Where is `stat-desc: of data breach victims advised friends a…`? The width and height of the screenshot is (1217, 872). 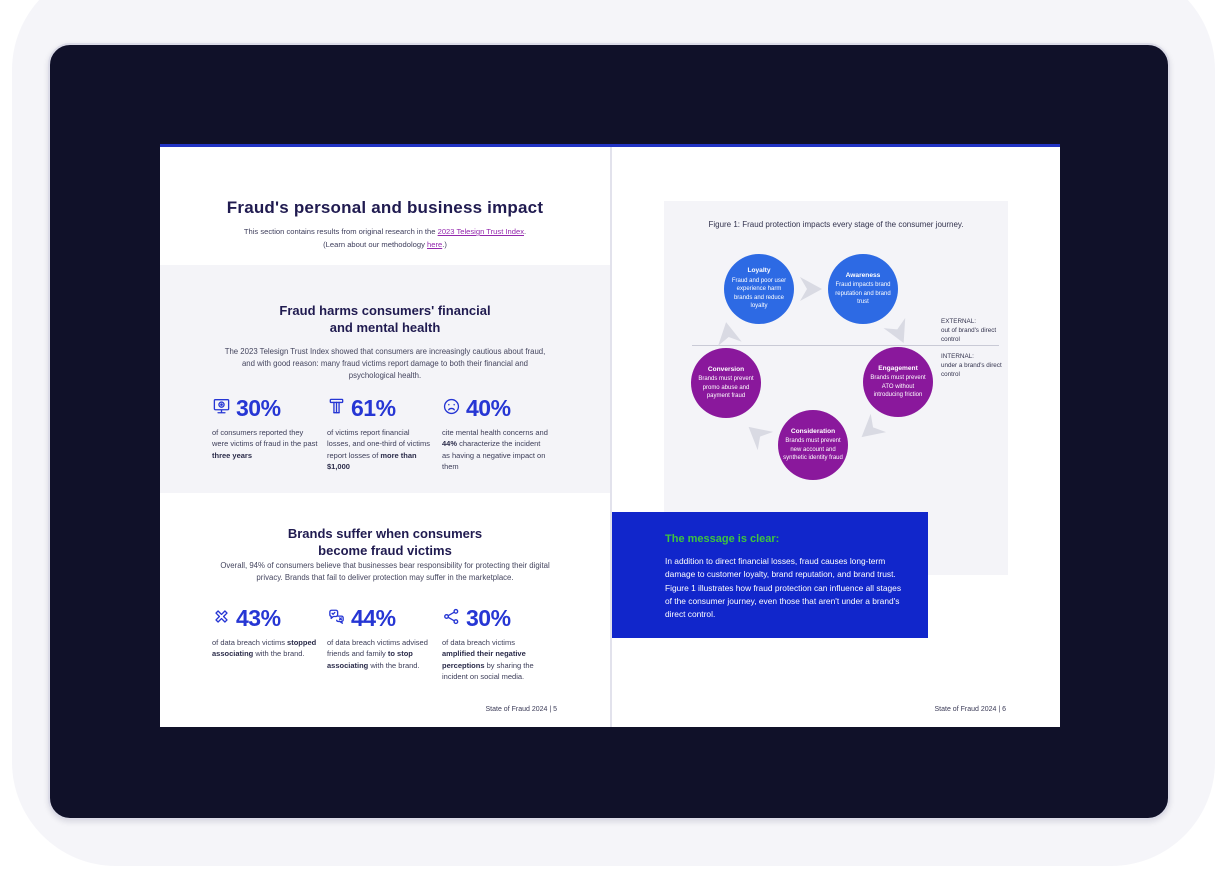 stat-desc: of data breach victims advised friends a… is located at coordinates (377, 654).